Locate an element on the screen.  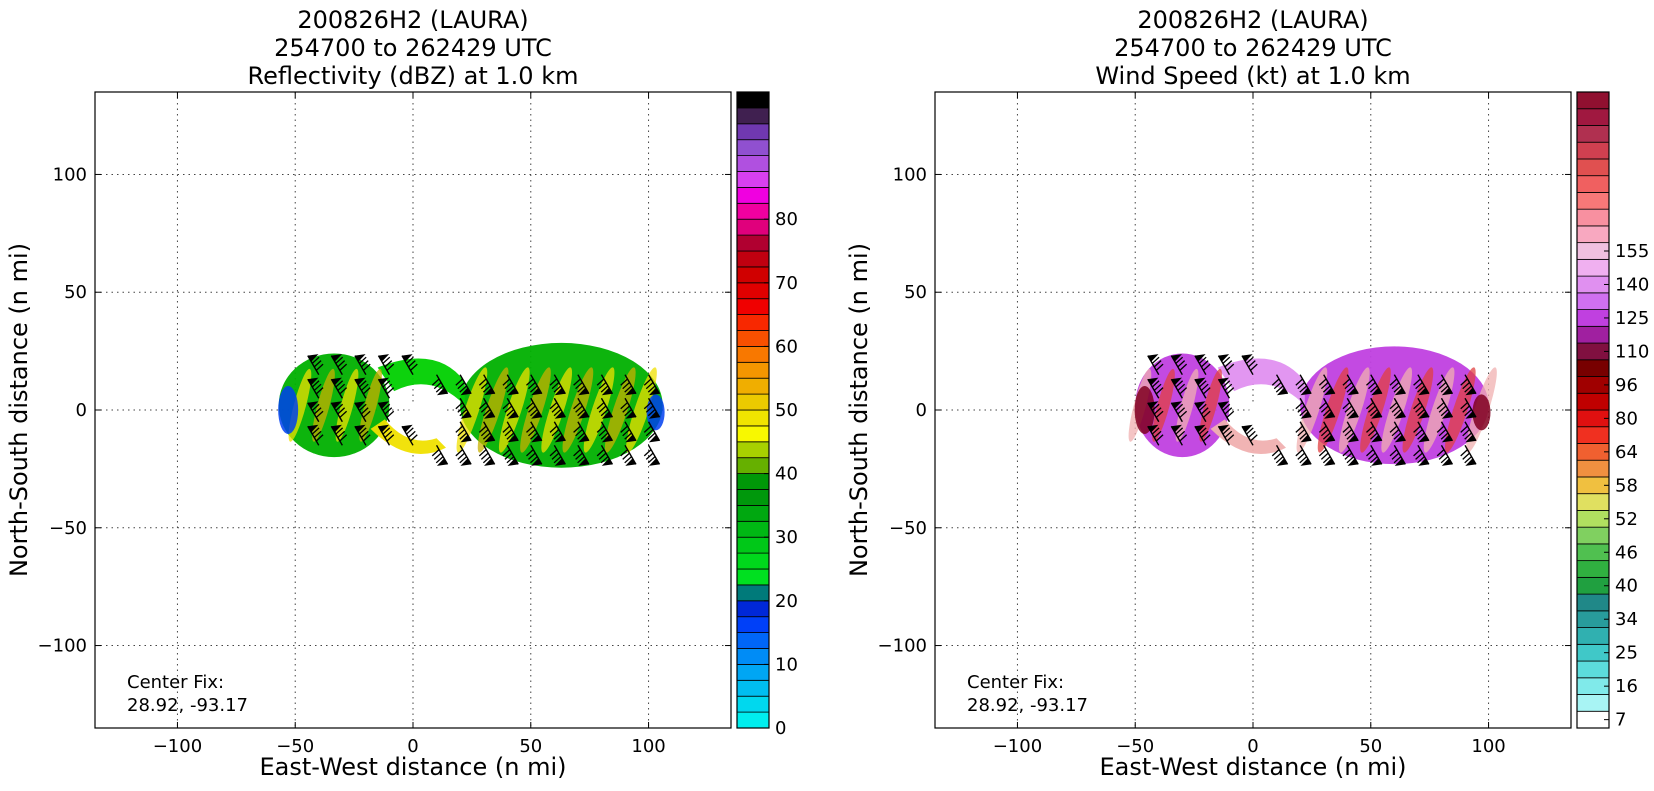
colorbar-tick-label: 10 is located at coordinates (786, 664).